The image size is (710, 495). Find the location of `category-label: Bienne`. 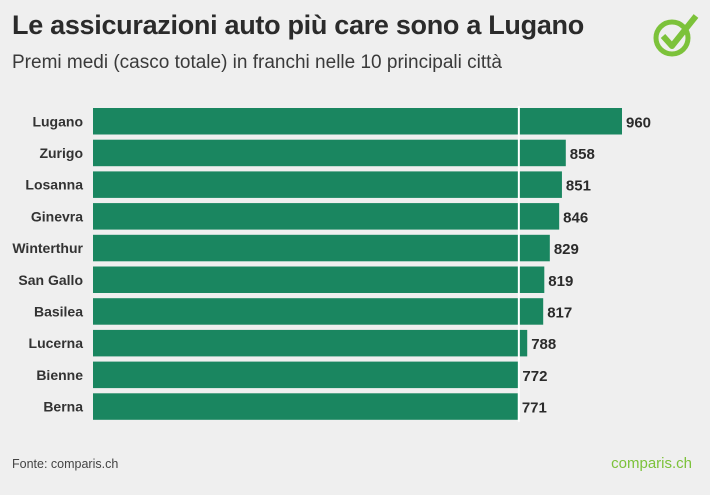

category-label: Bienne is located at coordinates (59, 375).